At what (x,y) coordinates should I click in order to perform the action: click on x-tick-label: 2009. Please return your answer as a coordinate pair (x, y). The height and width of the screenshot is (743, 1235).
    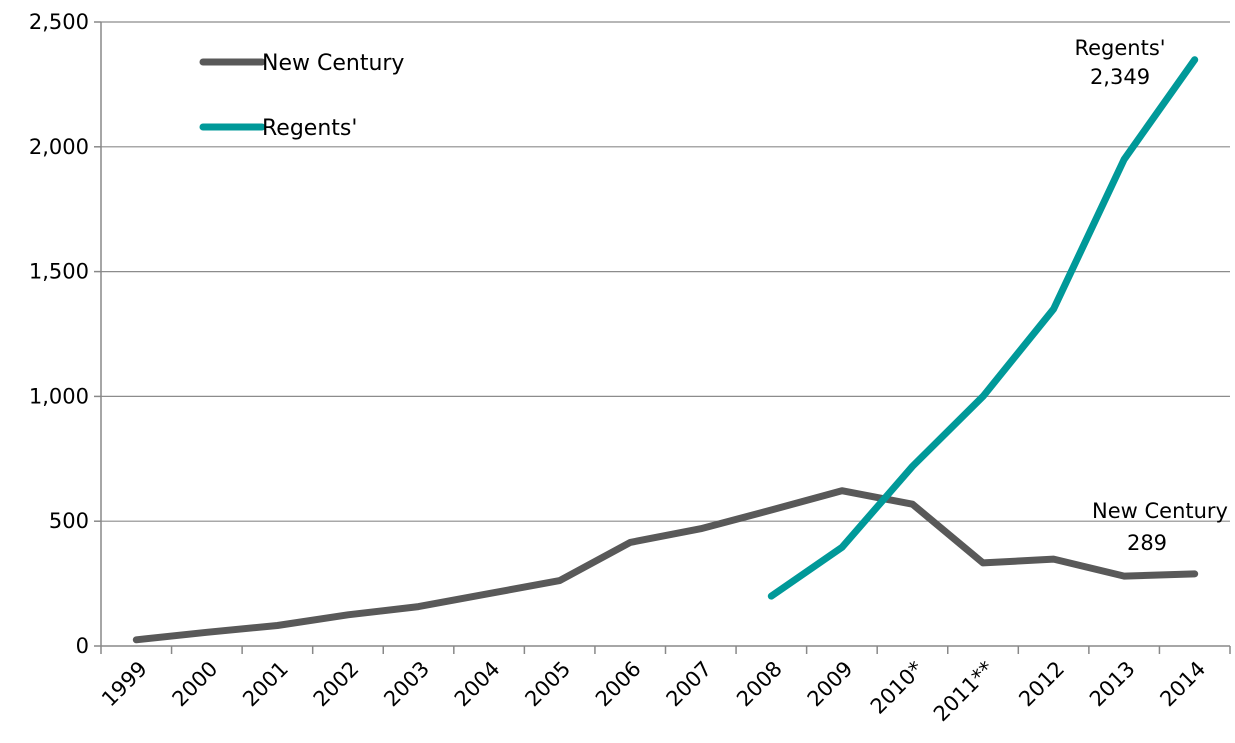
    Looking at the image, I should click on (830, 684).